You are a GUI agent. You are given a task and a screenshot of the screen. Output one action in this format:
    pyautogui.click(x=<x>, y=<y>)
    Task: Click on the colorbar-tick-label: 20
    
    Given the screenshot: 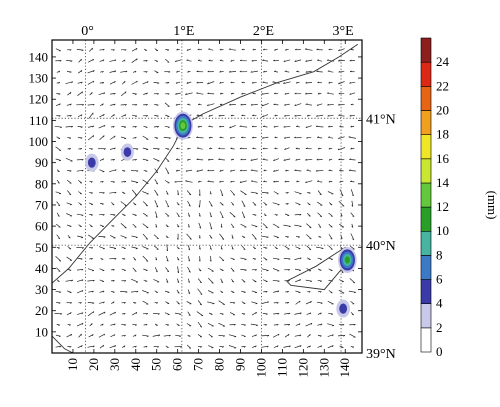 What is the action you would take?
    pyautogui.click(x=442, y=110)
    